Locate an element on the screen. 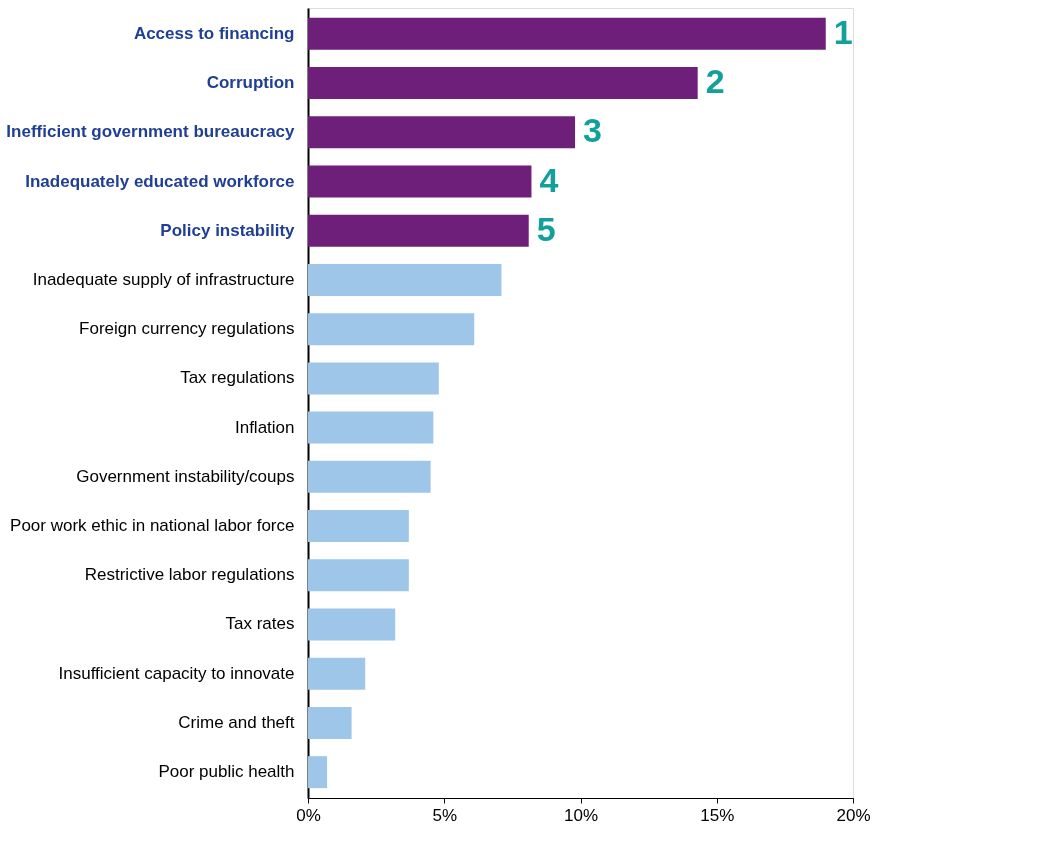 The image size is (1063, 856). y-tick-label: Restrictive labor regulations is located at coordinates (189, 575).